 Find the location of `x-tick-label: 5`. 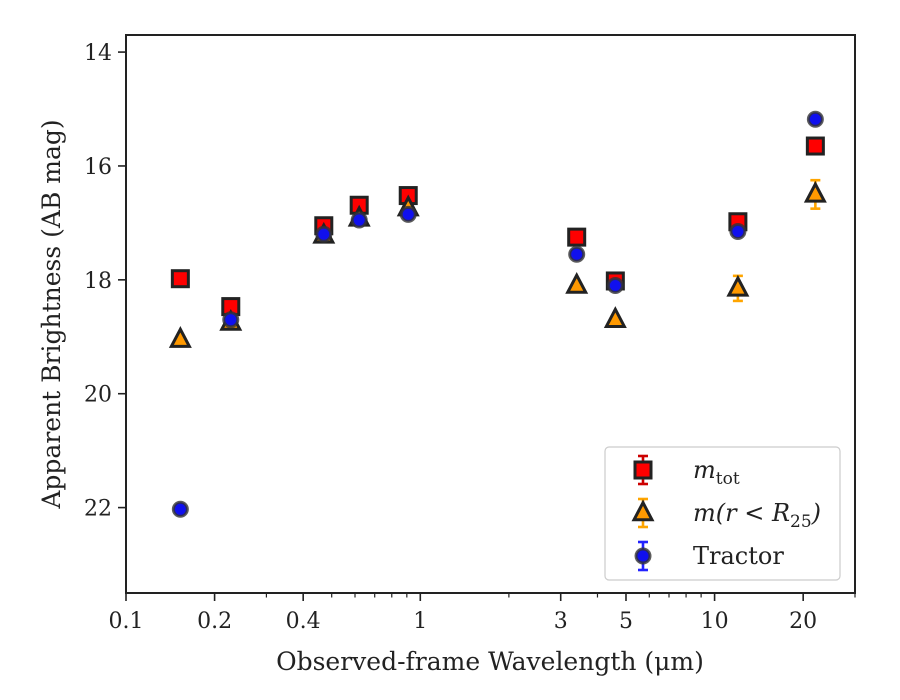

x-tick-label: 5 is located at coordinates (626, 621).